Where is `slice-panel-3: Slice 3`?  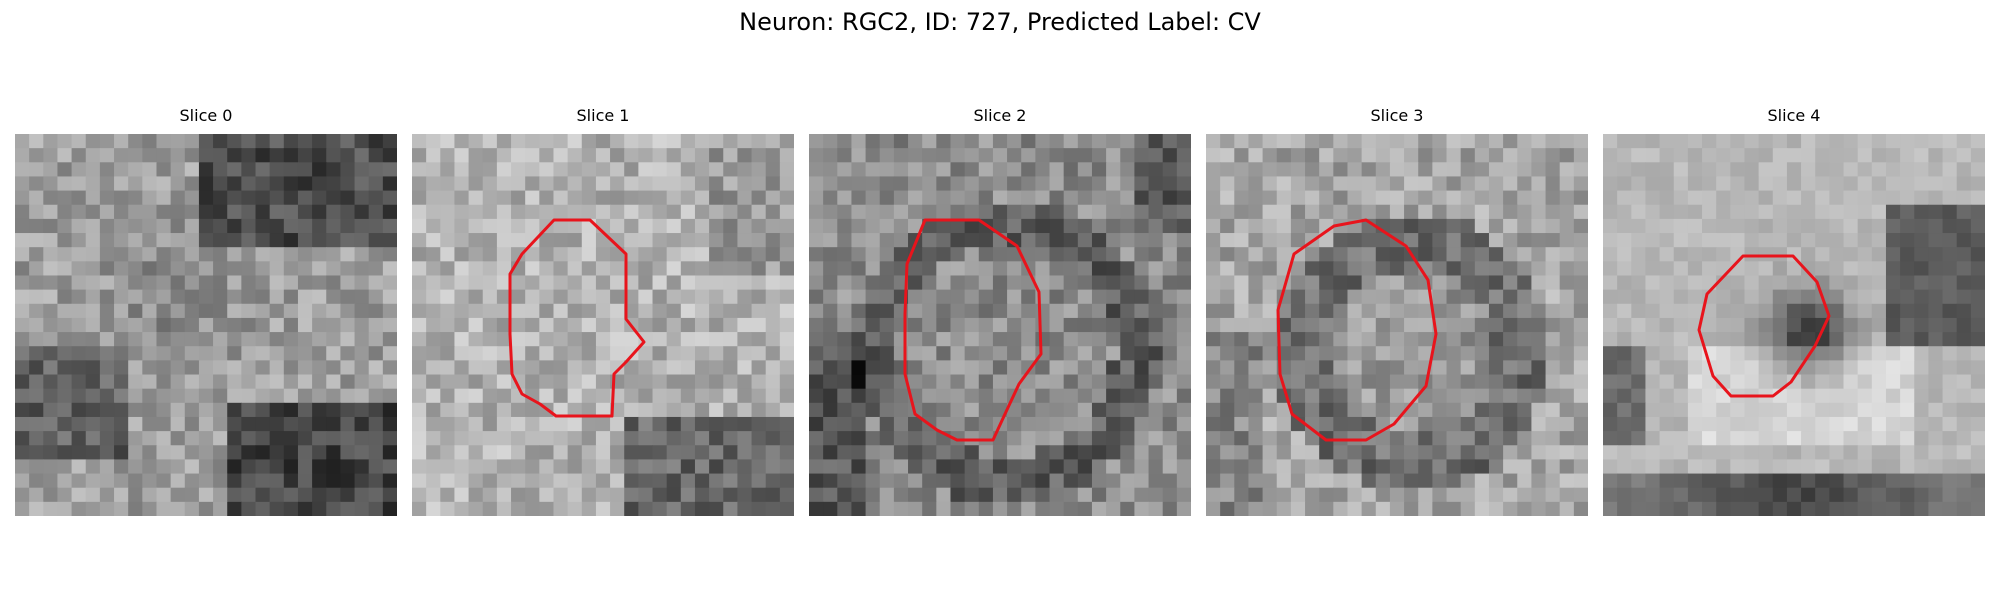 slice-panel-3: Slice 3 is located at coordinates (1397, 311).